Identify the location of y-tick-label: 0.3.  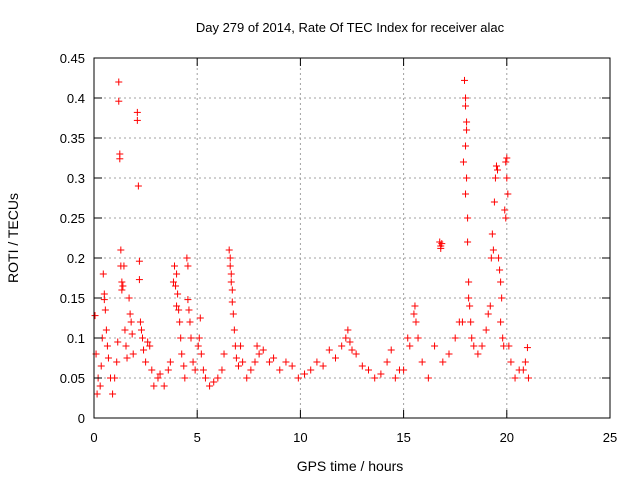
(76, 178).